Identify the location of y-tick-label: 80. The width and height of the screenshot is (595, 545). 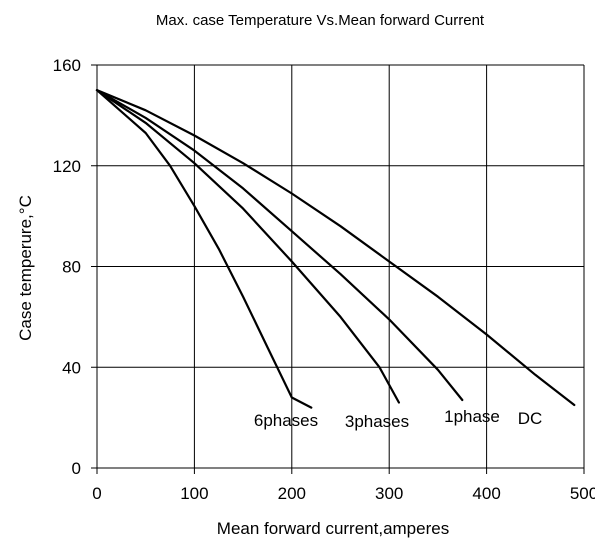
(71, 267).